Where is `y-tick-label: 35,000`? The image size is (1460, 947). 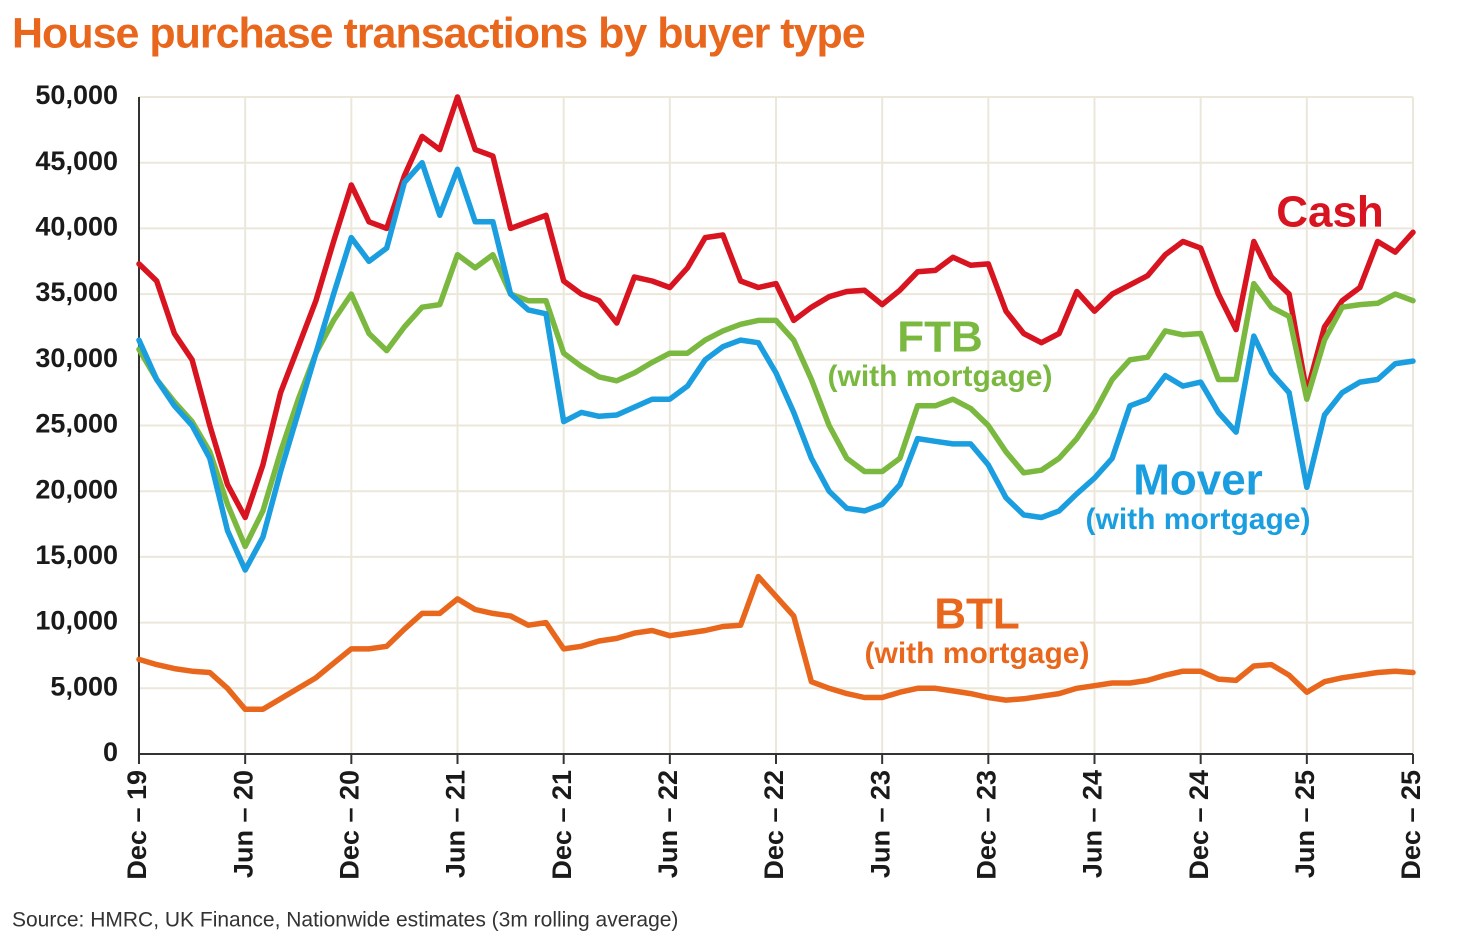
y-tick-label: 35,000 is located at coordinates (76, 292).